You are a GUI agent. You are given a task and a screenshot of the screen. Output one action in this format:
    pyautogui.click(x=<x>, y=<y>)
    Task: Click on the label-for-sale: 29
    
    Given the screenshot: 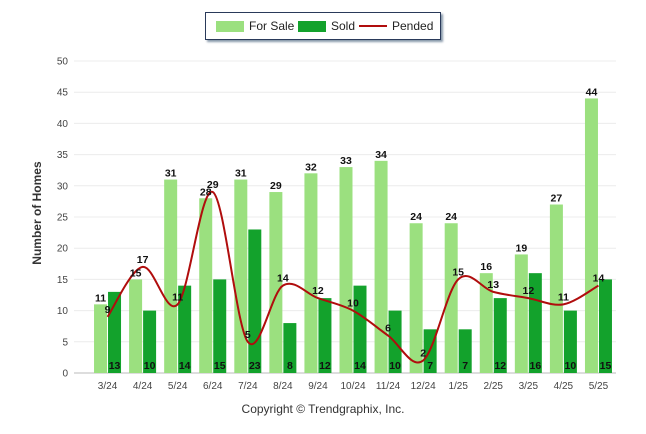 What is the action you would take?
    pyautogui.click(x=276, y=186)
    